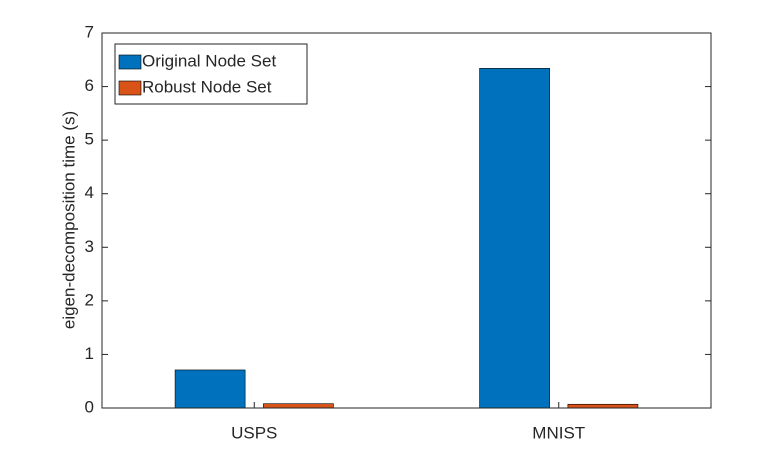 Image resolution: width=784 pixels, height=460 pixels. I want to click on y-tick-label: 4, so click(89, 192).